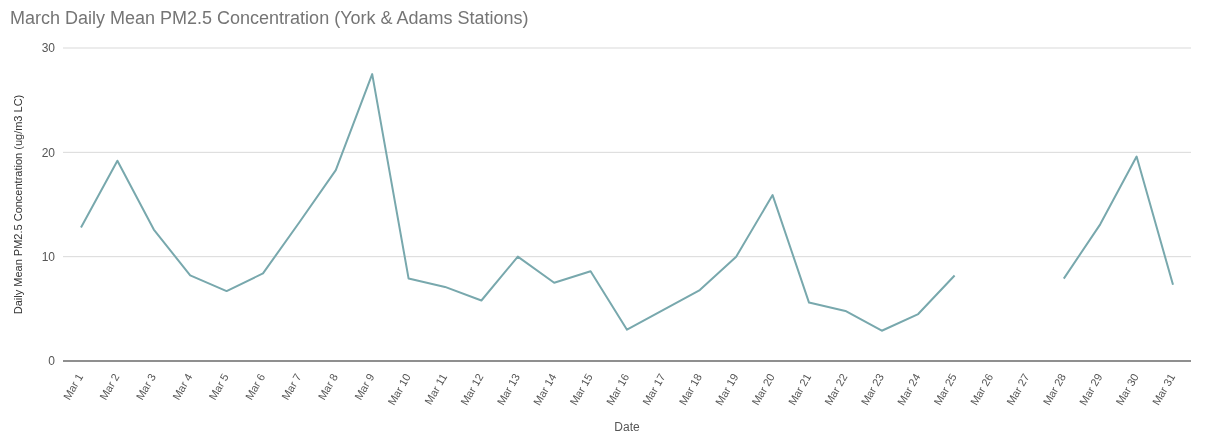 Image resolution: width=1209 pixels, height=438 pixels. I want to click on x-tick-label: Mar 28, so click(1054, 389).